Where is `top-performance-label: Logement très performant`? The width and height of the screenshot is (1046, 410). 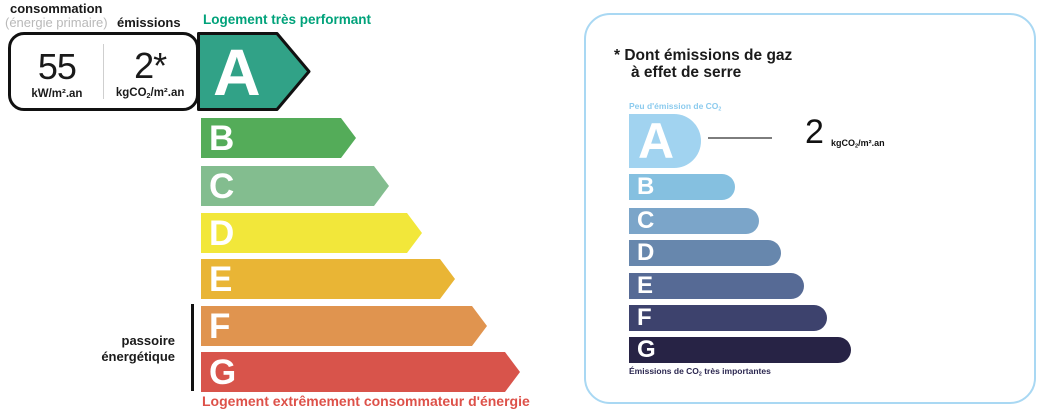 top-performance-label: Logement très performant is located at coordinates (287, 19).